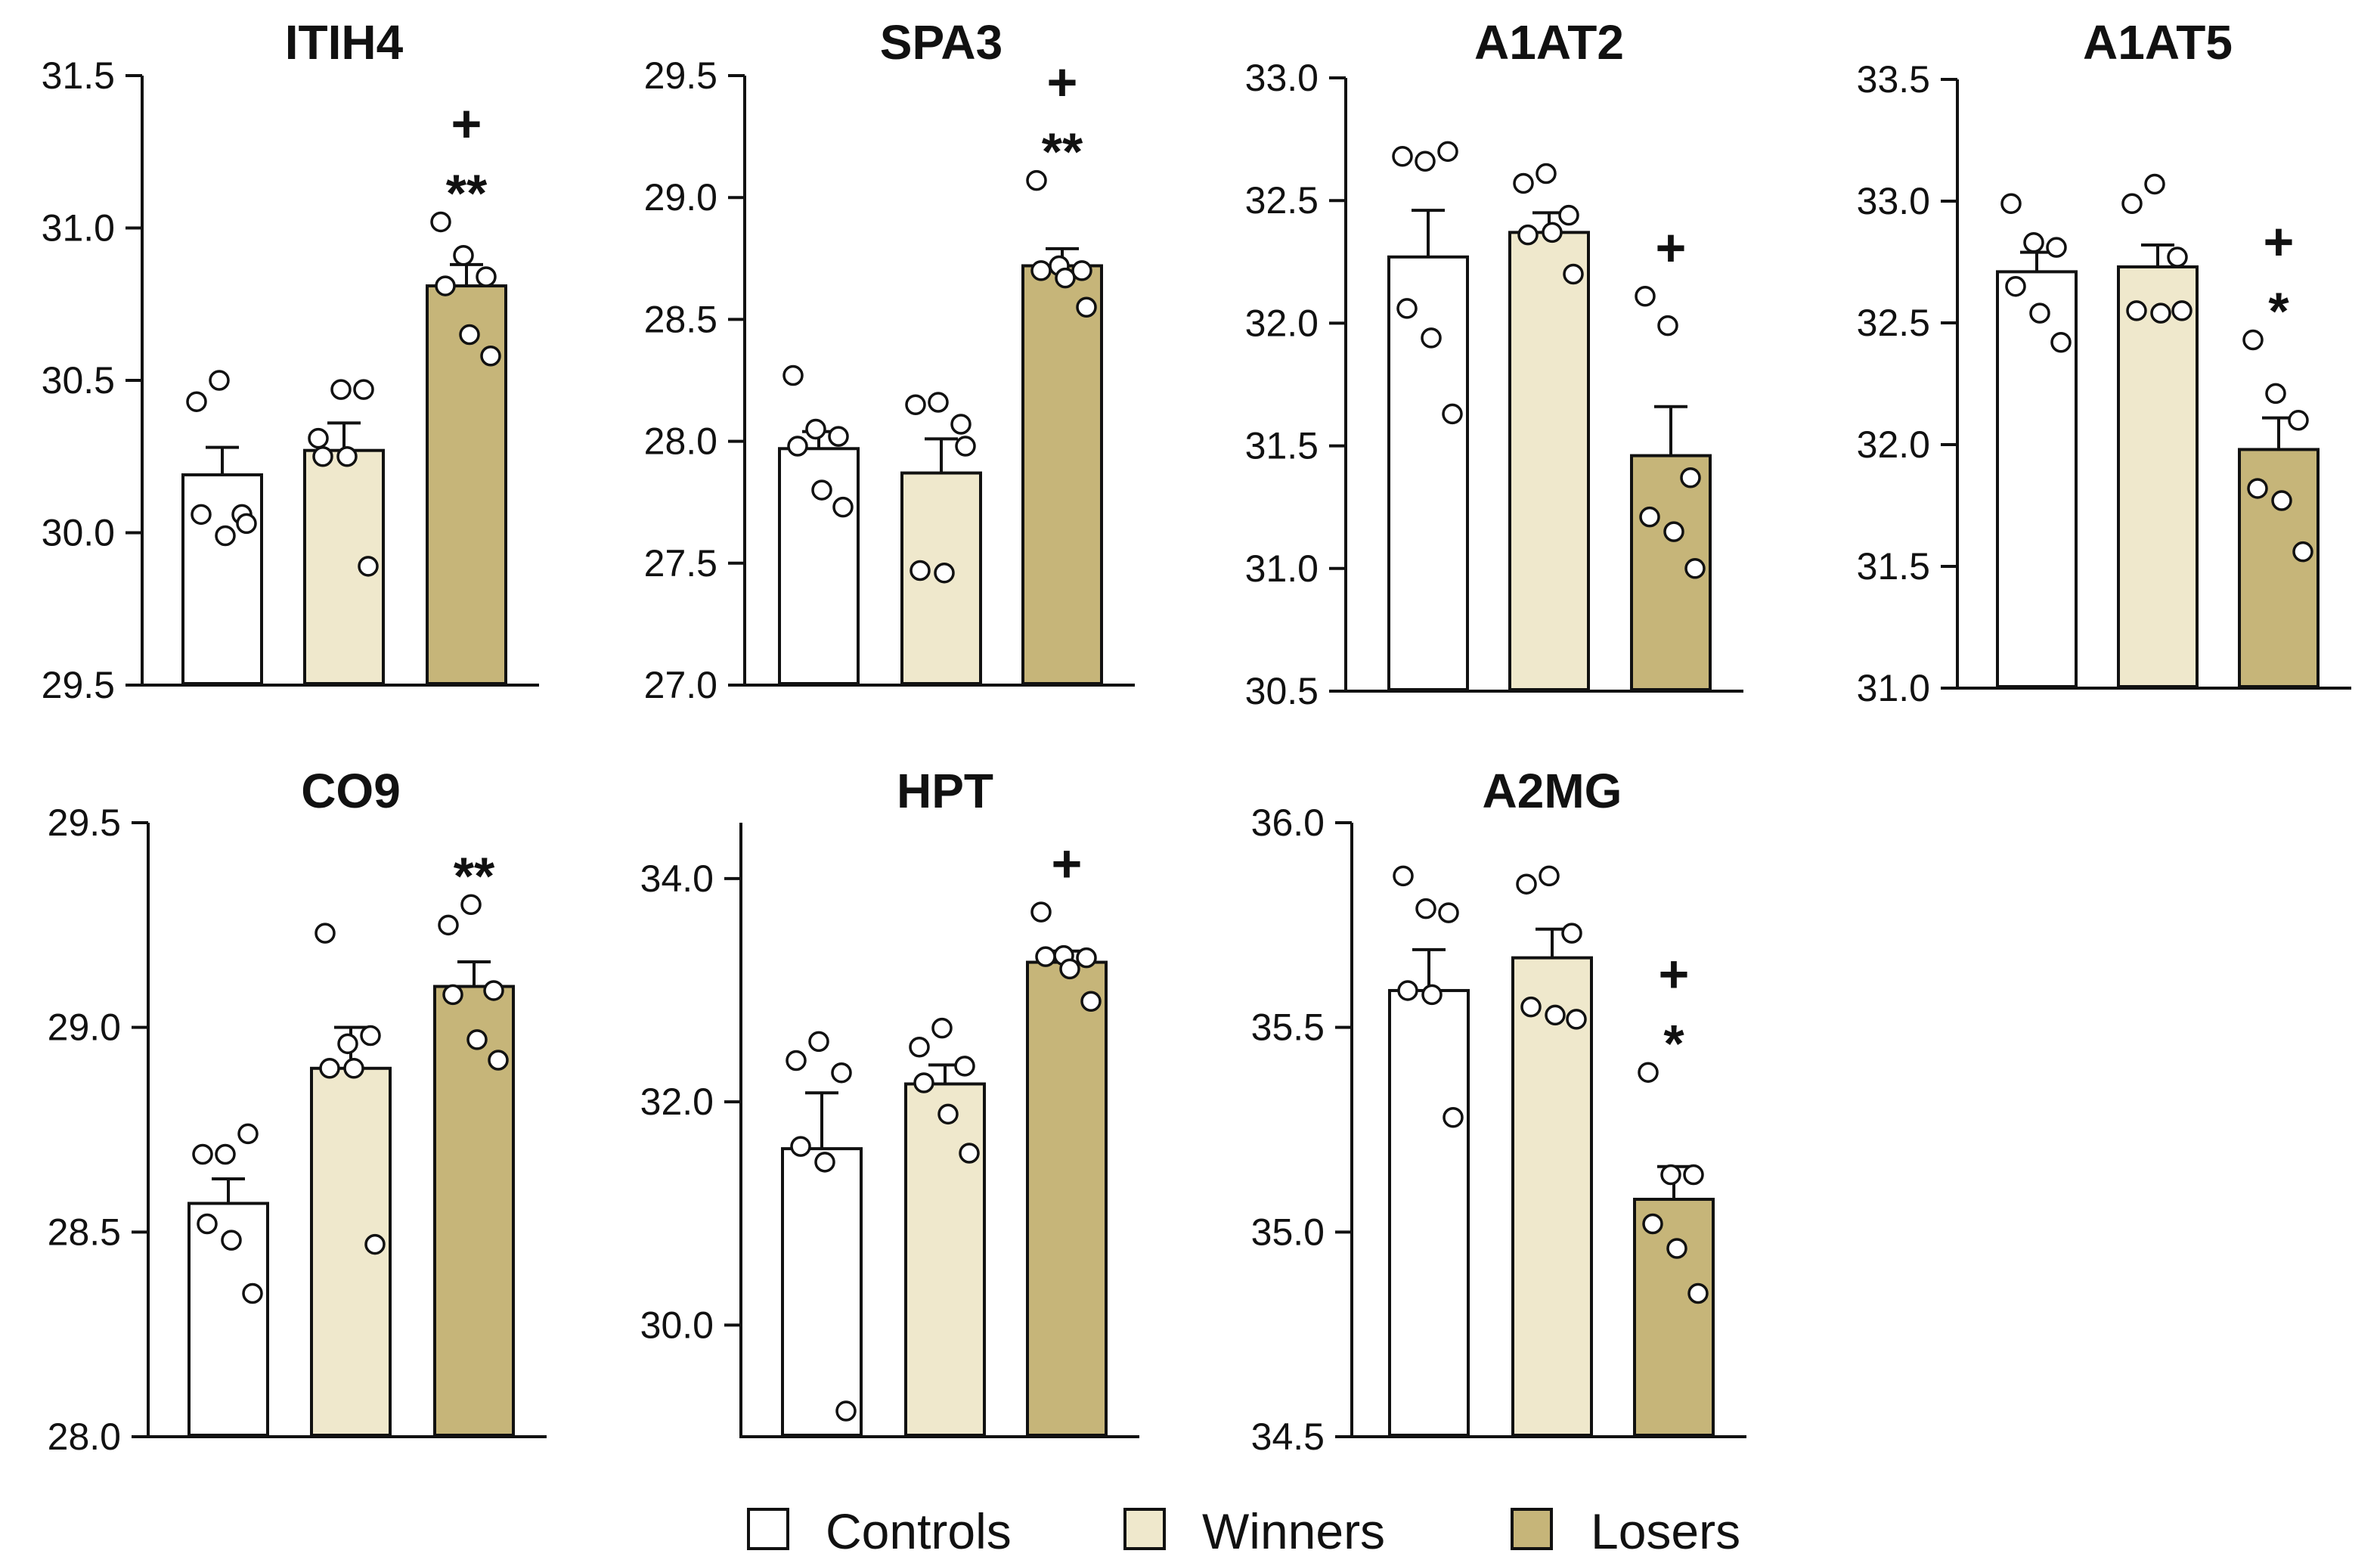 This screenshot has height=1563, width=2380. I want to click on y-tick-label-spa3: 28.0, so click(680, 441).